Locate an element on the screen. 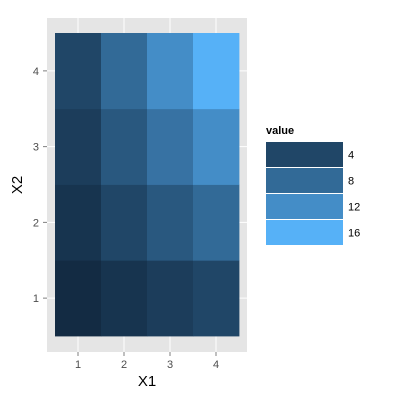 This screenshot has width=400, height=400. x-tick-label: 3 is located at coordinates (170, 365).